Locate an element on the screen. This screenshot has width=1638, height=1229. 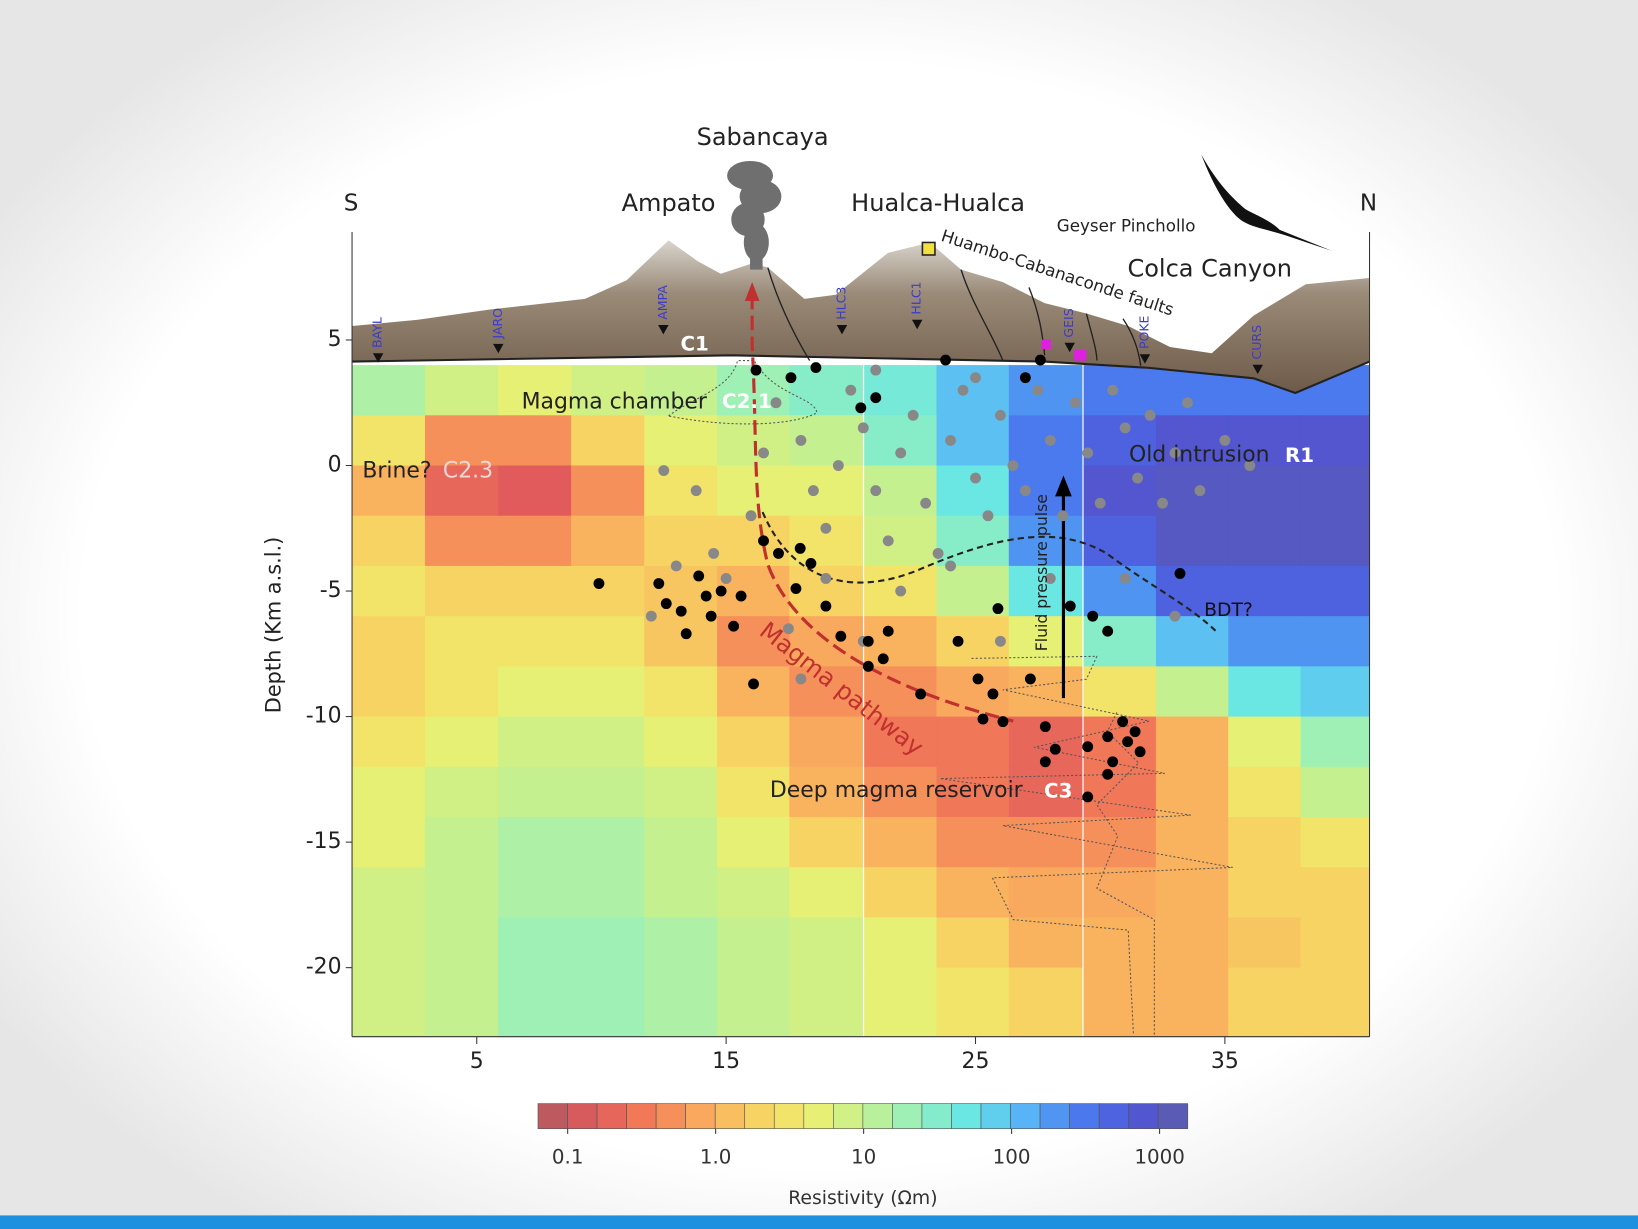
y-tick-label: 5 is located at coordinates (335, 339).